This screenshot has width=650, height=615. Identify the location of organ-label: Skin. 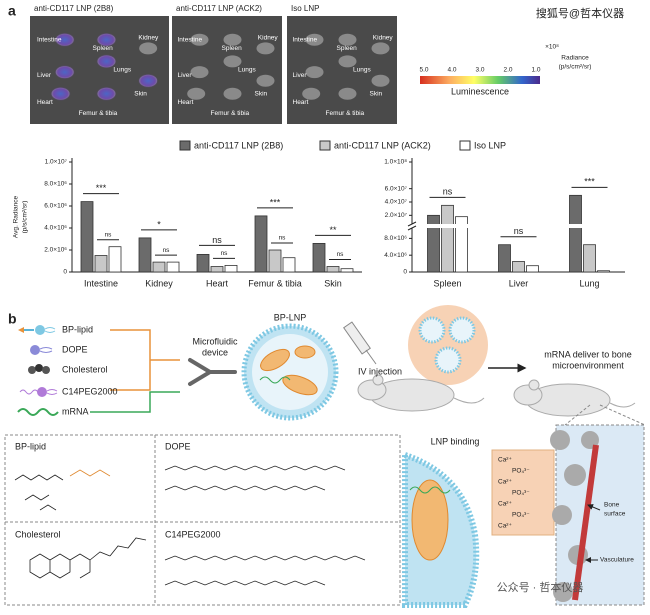
(376, 93).